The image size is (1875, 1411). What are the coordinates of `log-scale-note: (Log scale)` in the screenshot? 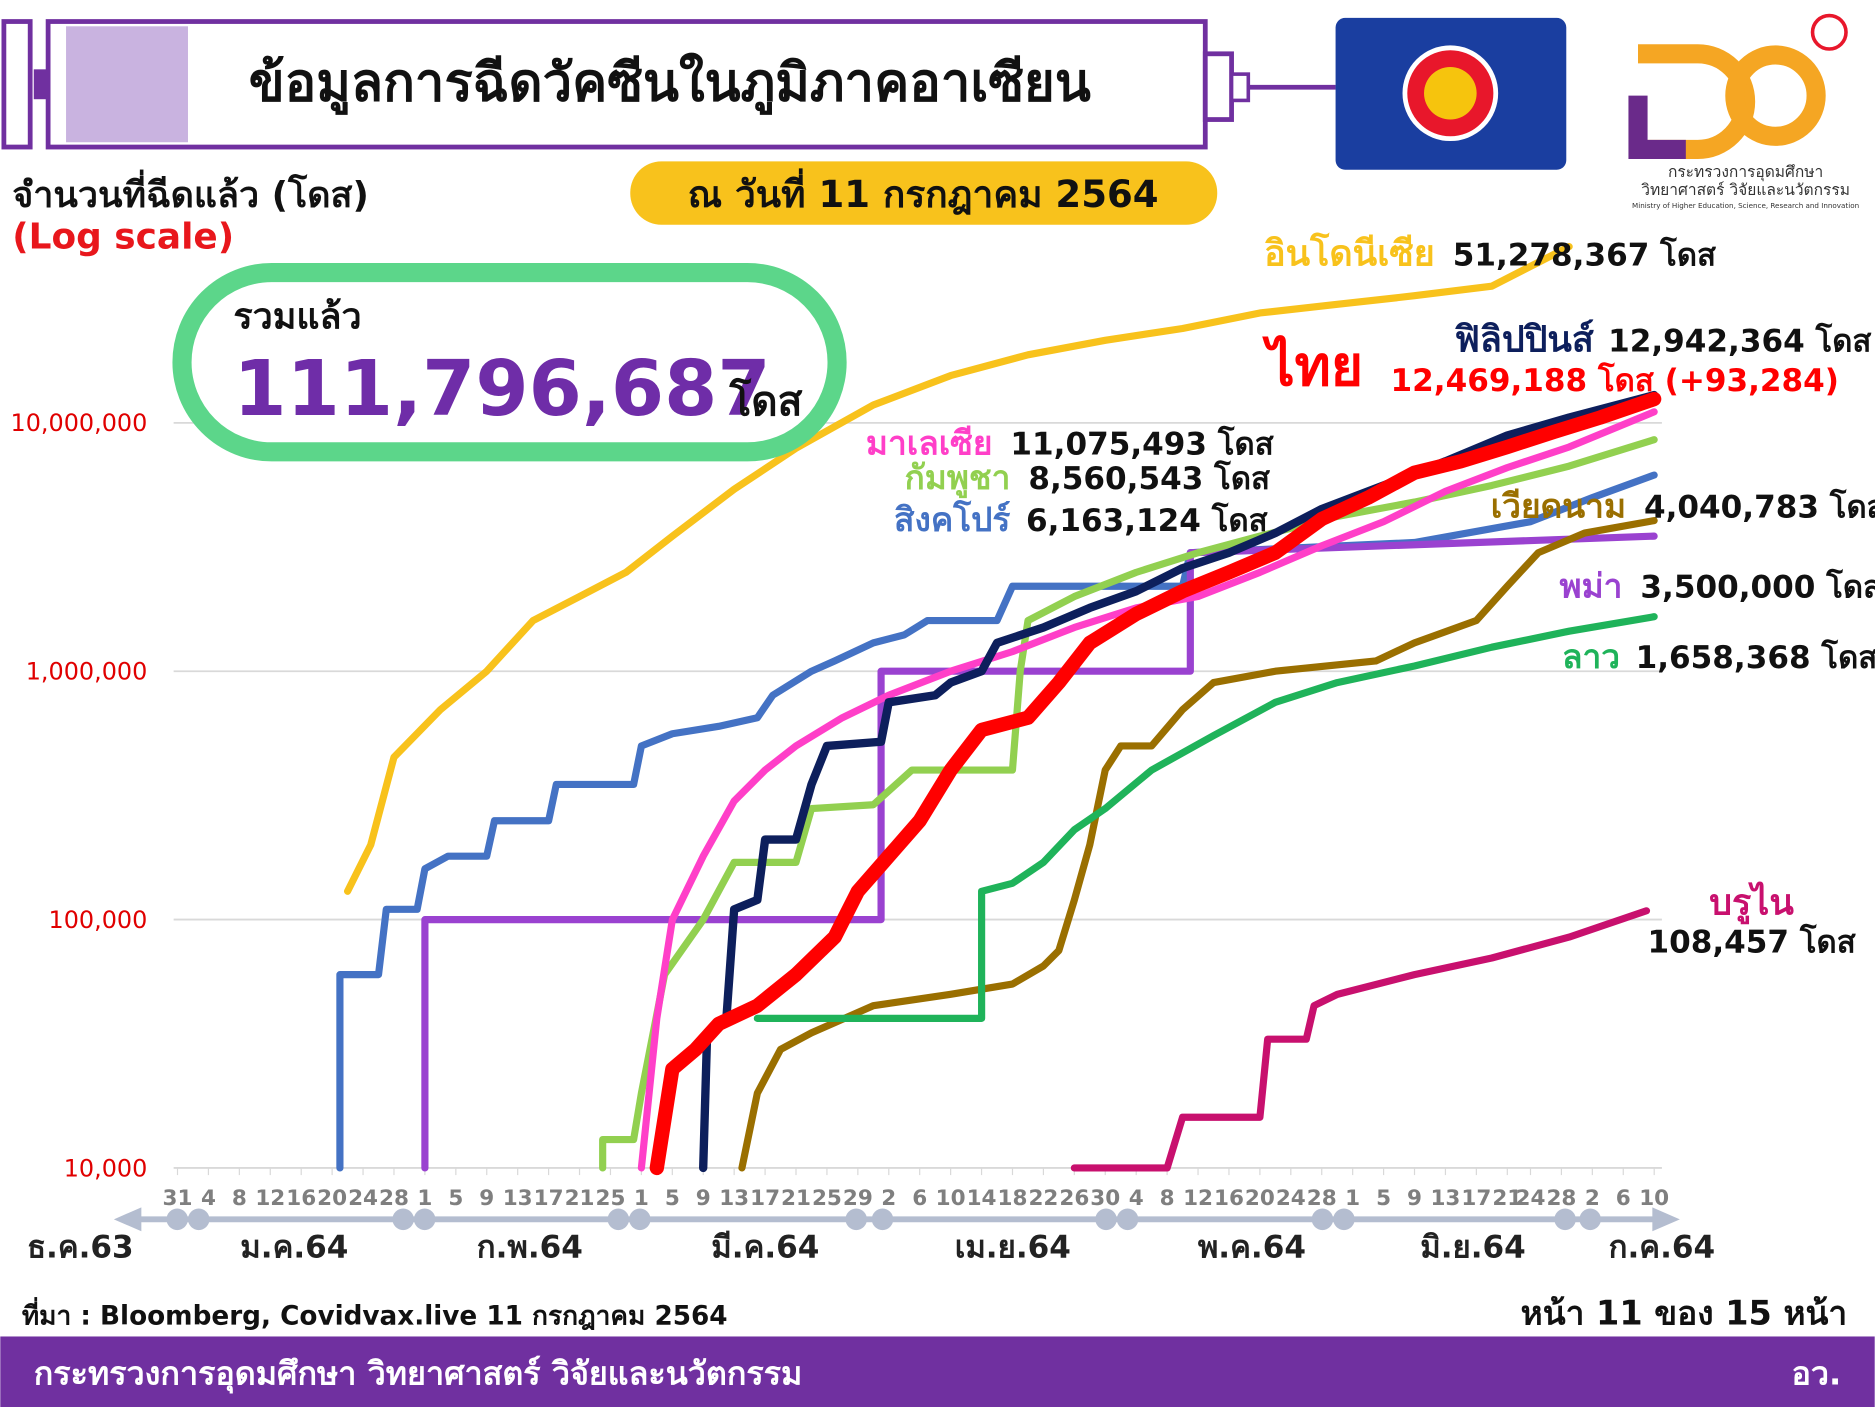 It's located at (123, 237).